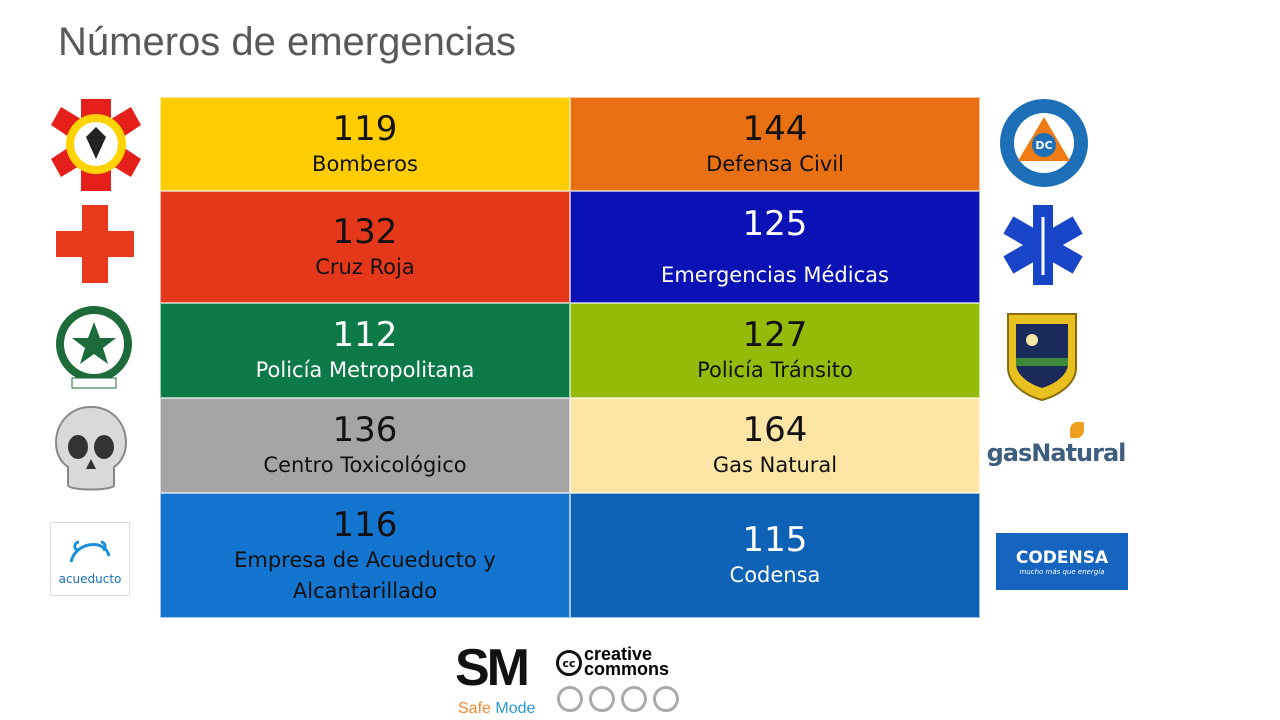 The image size is (1280, 720). What do you see at coordinates (1043, 145) in the screenshot?
I see `defensa-civil-logo-text: DC` at bounding box center [1043, 145].